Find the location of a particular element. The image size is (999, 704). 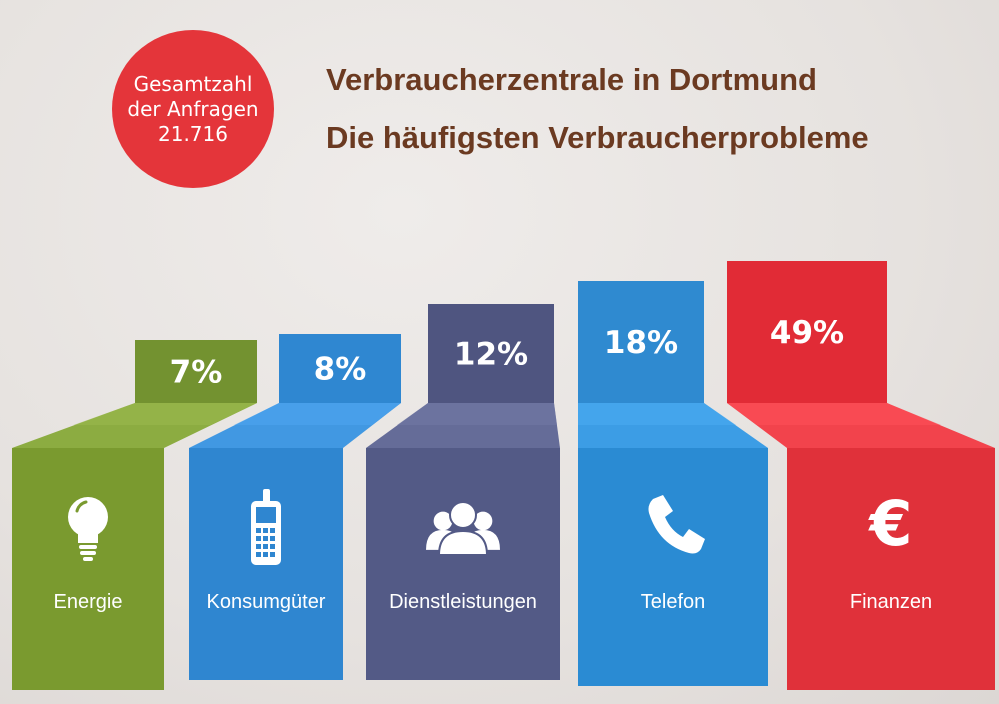

bar-dienstleistungen: 12% Dienstleistungen is located at coordinates (463, 492).